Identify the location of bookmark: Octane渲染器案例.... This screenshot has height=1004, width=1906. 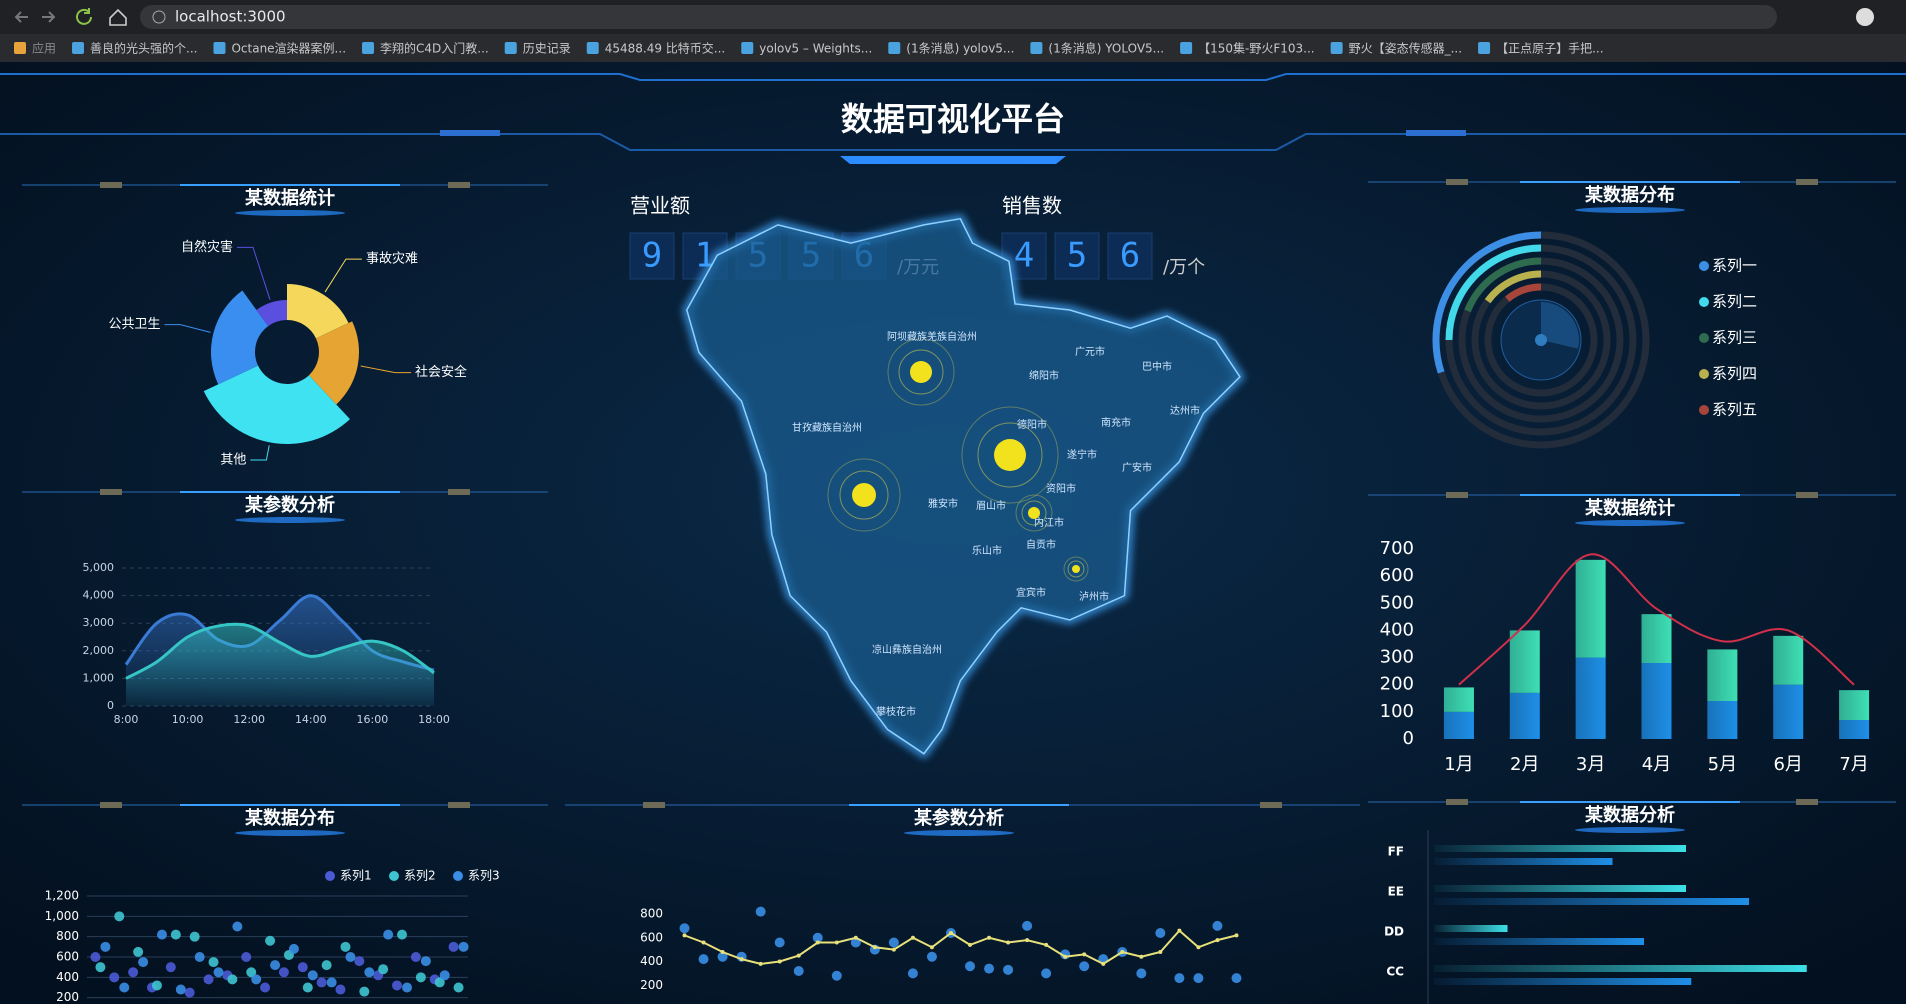
(288, 48).